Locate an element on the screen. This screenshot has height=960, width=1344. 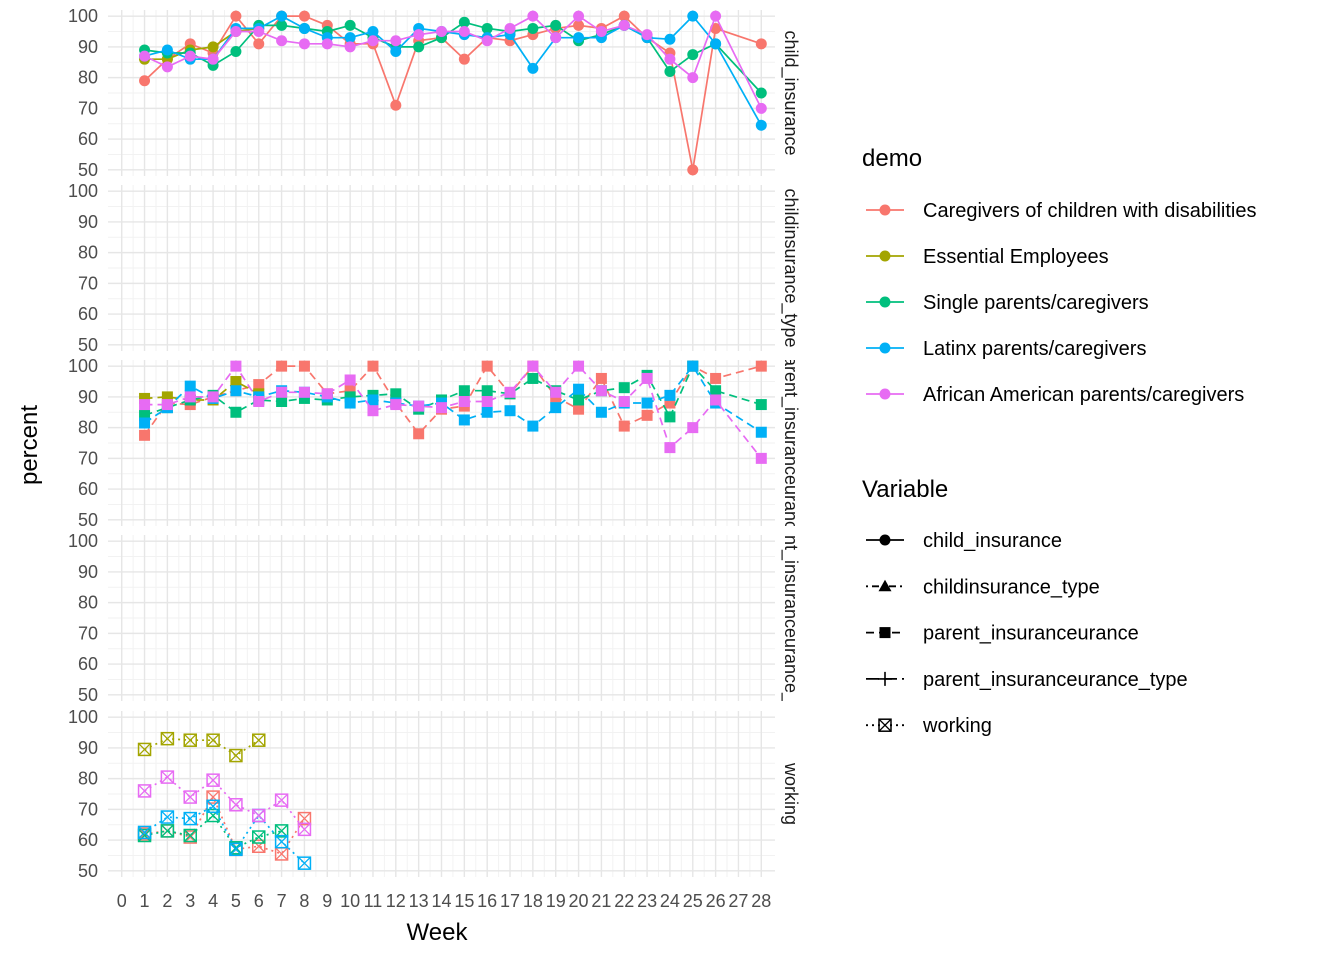
x-tick-label: 17 is located at coordinates (510, 901).